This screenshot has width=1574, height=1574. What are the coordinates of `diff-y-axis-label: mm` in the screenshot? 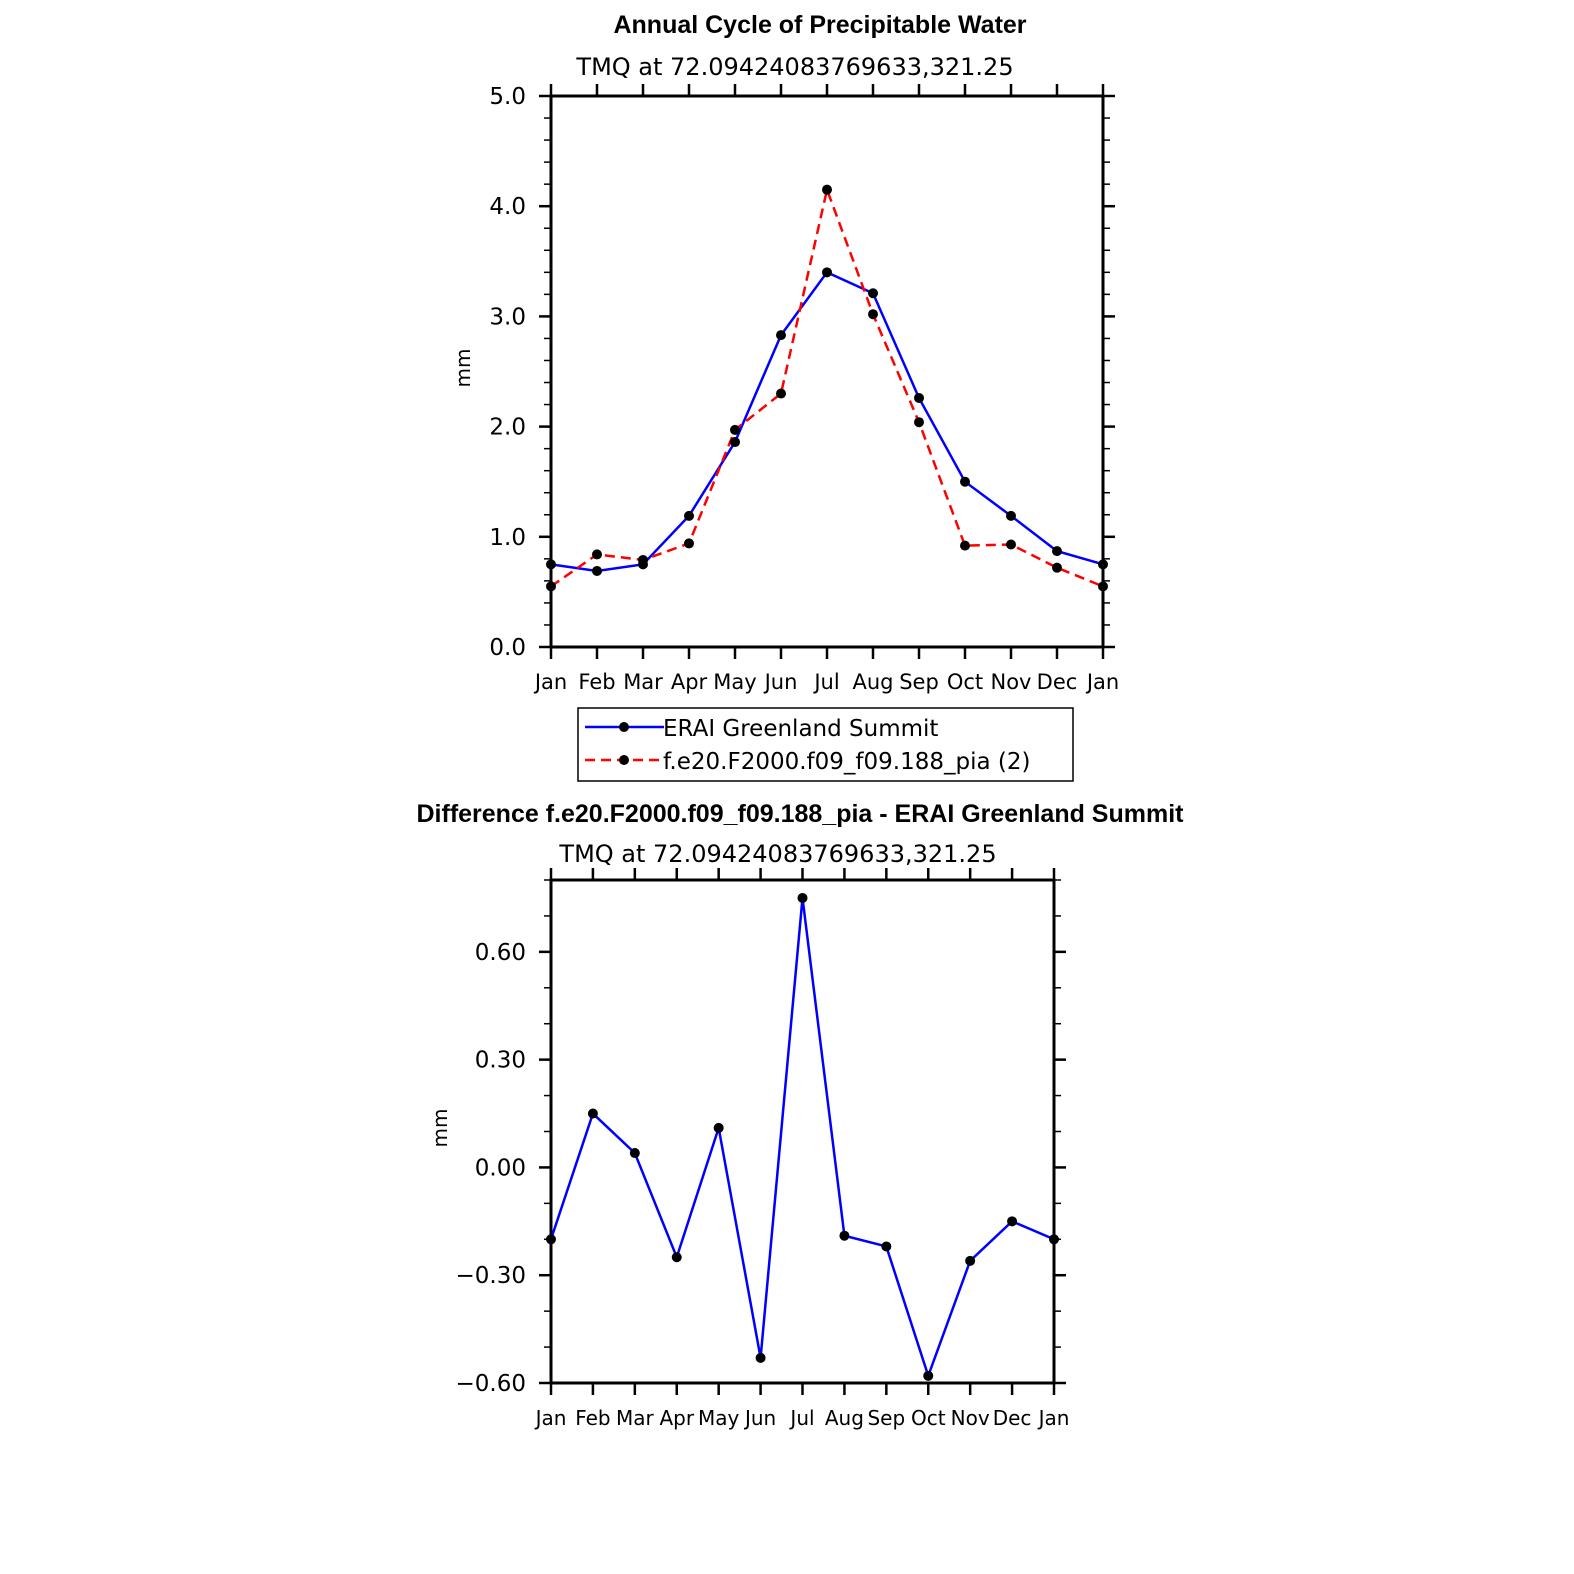 It's located at (440, 1128).